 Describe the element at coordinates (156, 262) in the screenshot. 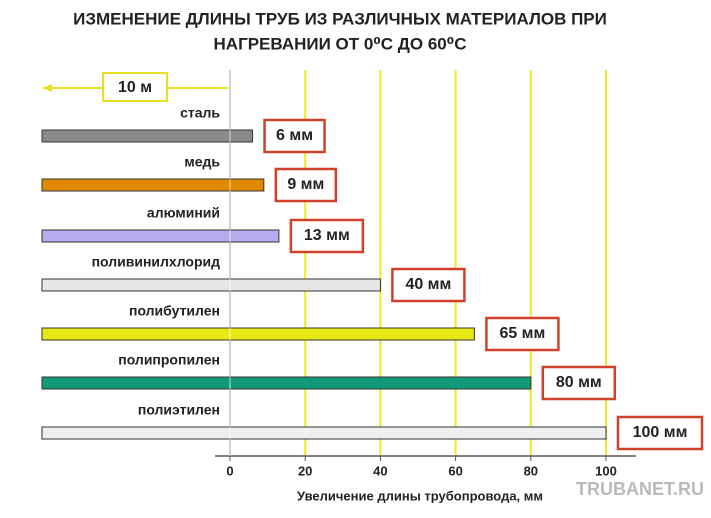

I see `category-label: поливинилхлорид` at that location.